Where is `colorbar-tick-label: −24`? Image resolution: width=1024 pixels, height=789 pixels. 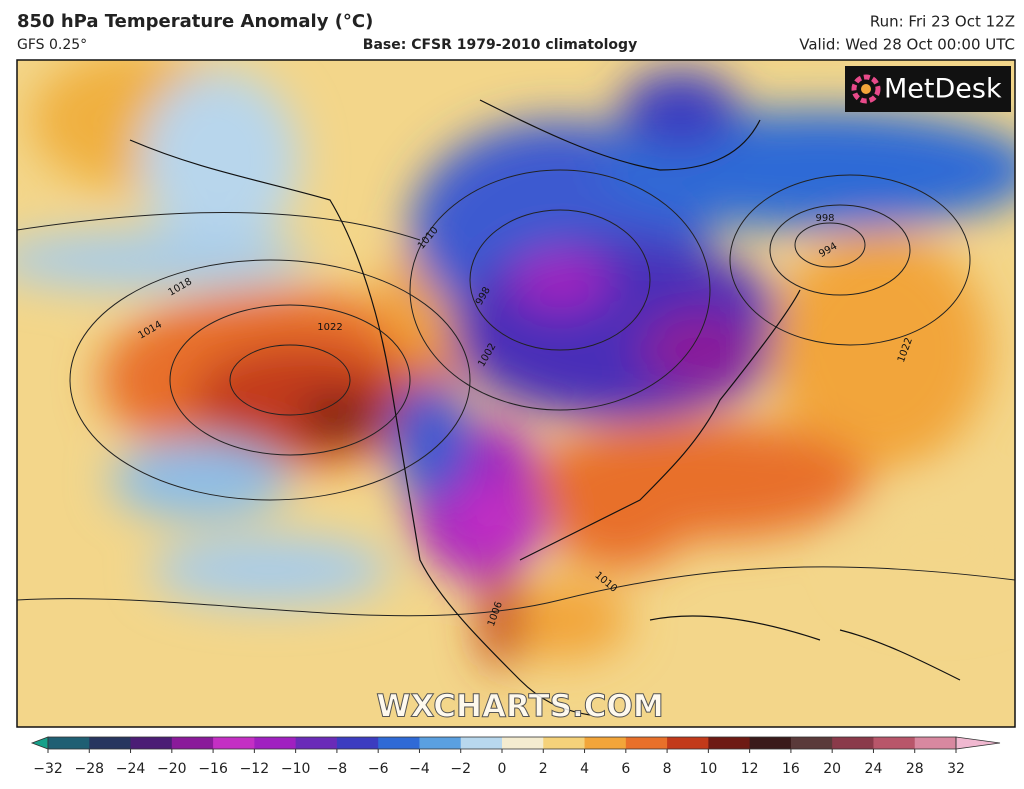
colorbar-tick-label: −24 is located at coordinates (131, 769).